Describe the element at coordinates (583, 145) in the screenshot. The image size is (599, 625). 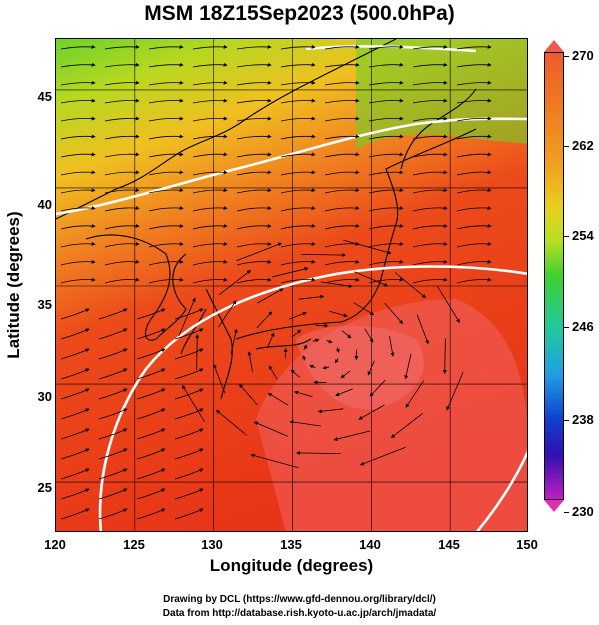
I see `colorbar-label: 262` at that location.